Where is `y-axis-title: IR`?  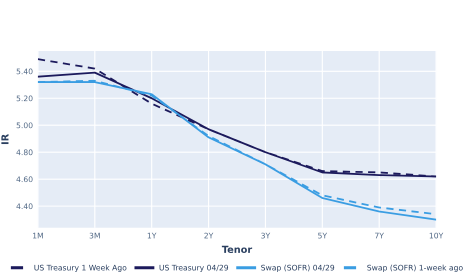
y-axis-title: IR is located at coordinates (4, 139).